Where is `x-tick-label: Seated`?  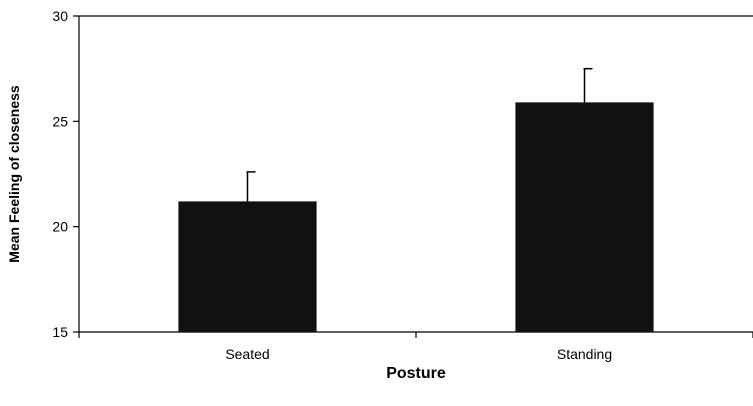 x-tick-label: Seated is located at coordinates (247, 354).